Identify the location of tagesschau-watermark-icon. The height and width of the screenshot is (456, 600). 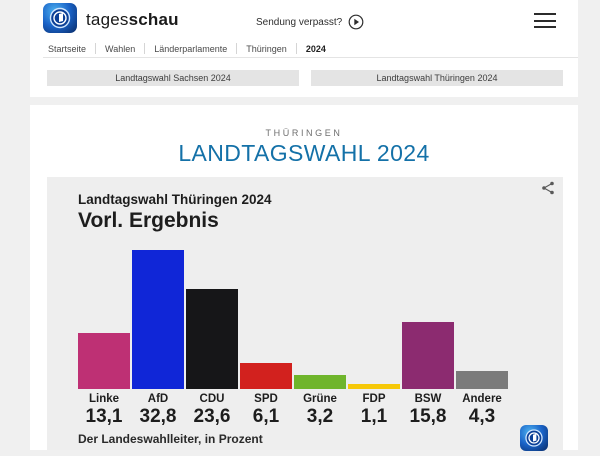
(534, 438).